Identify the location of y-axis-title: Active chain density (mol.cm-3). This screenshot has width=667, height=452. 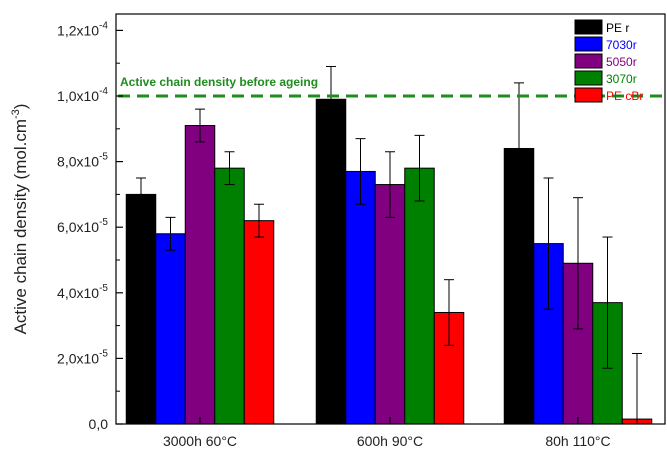
(20, 219).